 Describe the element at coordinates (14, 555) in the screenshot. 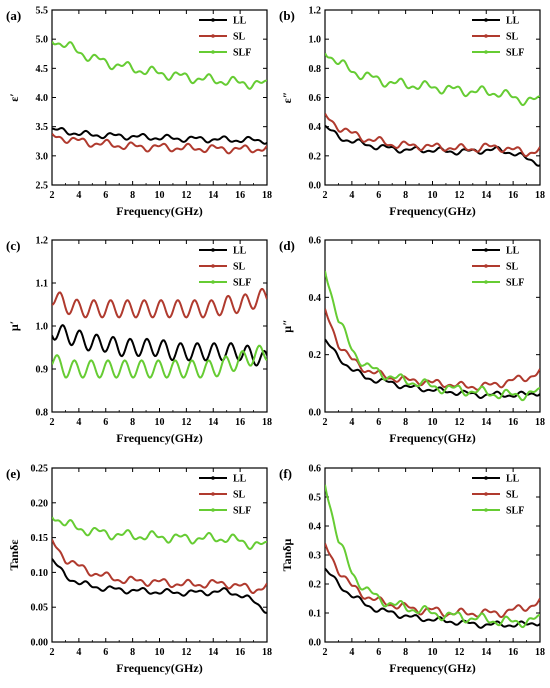

I see `y-axis-title: Tanδε` at that location.